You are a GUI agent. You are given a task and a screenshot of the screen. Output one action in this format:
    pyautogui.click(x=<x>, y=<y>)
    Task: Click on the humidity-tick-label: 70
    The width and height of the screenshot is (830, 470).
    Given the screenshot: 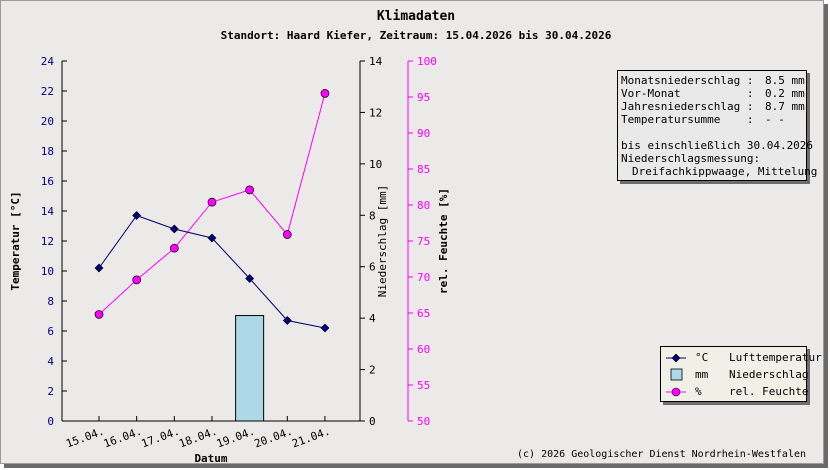 What is the action you would take?
    pyautogui.click(x=423, y=277)
    